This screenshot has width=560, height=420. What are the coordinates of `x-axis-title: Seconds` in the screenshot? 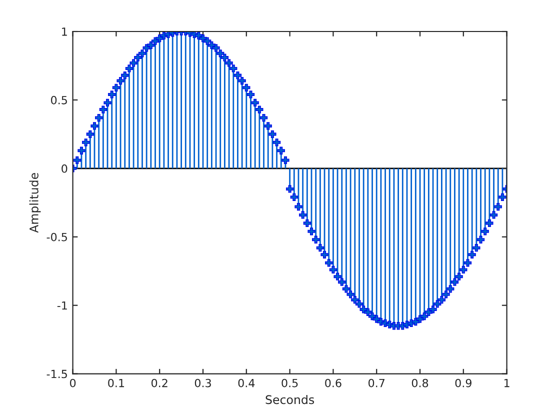 It's located at (290, 399).